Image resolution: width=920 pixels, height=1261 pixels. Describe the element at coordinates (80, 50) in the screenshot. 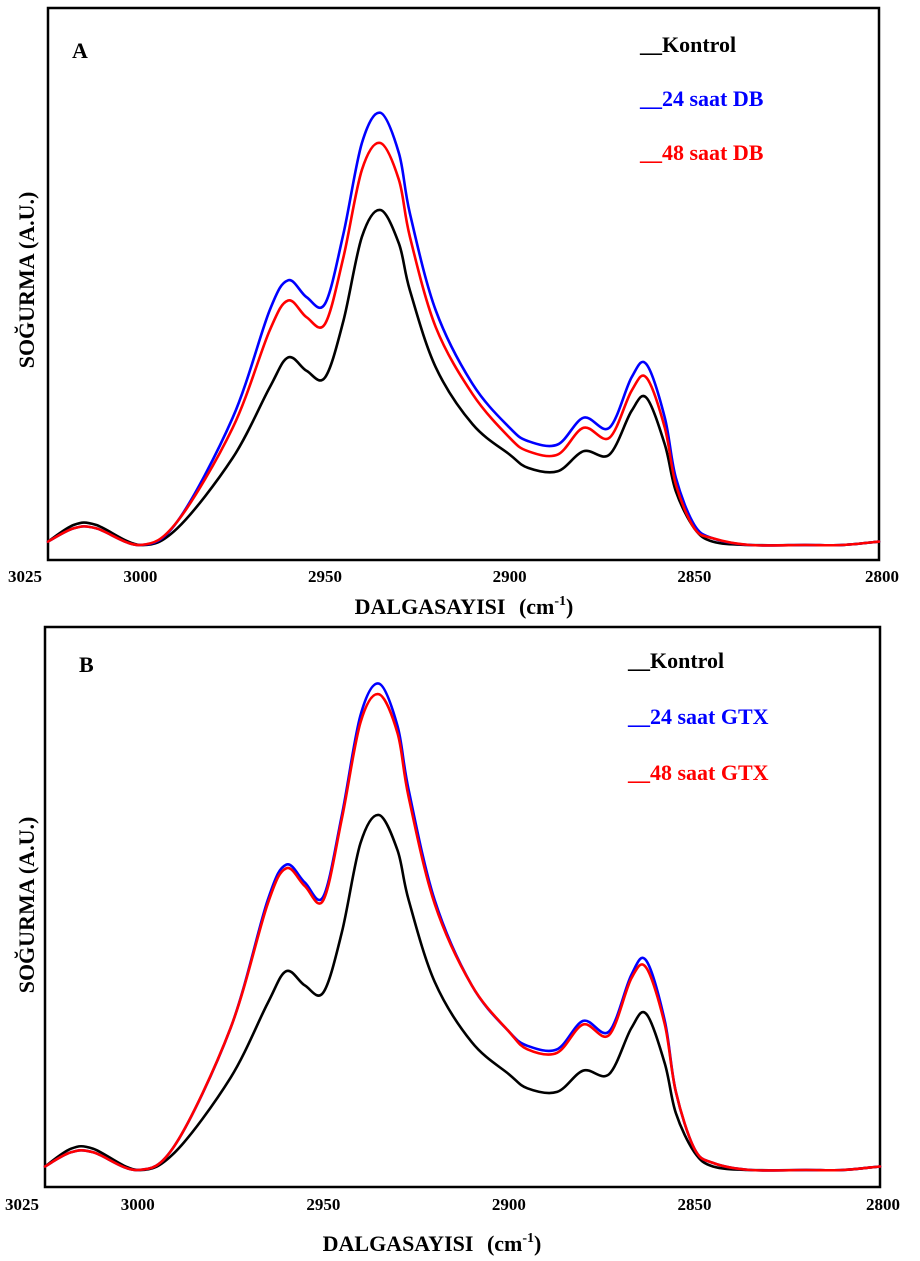

I see `panel-label: A` at that location.